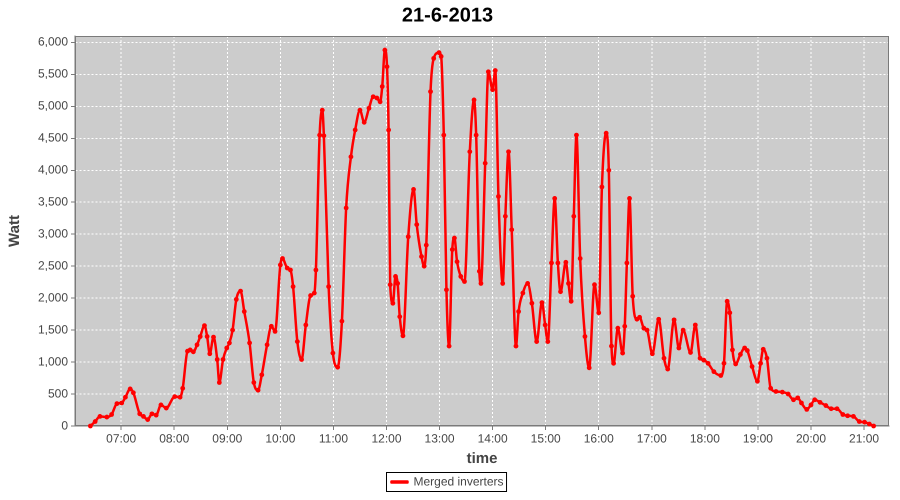 This screenshot has width=900, height=500. I want to click on x-tick-label: 11:00, so click(333, 439).